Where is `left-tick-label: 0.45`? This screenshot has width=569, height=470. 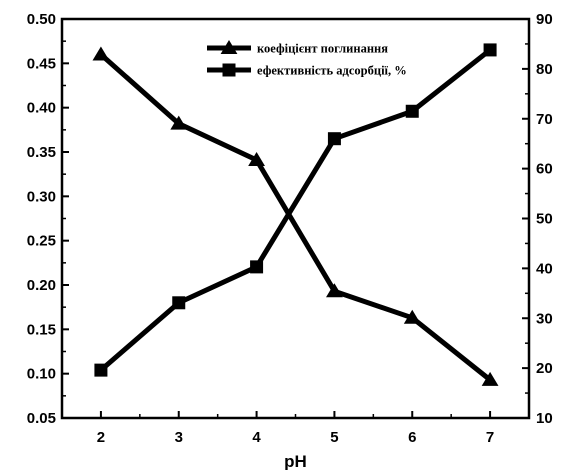 left-tick-label: 0.45 is located at coordinates (41, 63).